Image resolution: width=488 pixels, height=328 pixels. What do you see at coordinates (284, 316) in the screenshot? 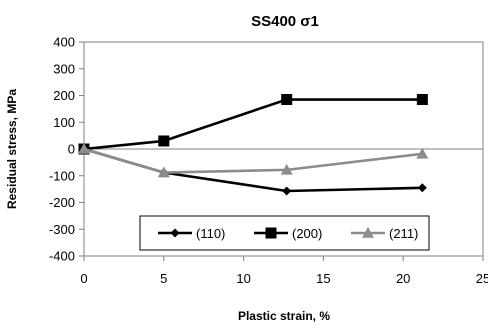
I see `x-axis-label: Plastic strain, %` at bounding box center [284, 316].